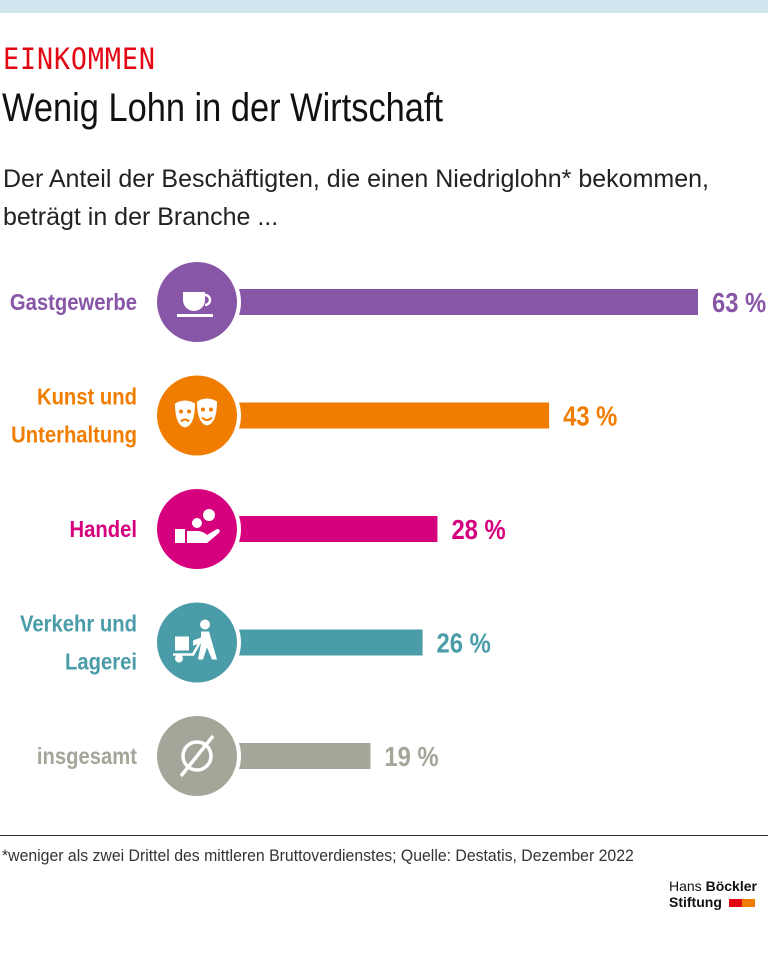 The image size is (768, 968). Describe the element at coordinates (739, 302) in the screenshot. I see `value-label: 63 %` at that location.